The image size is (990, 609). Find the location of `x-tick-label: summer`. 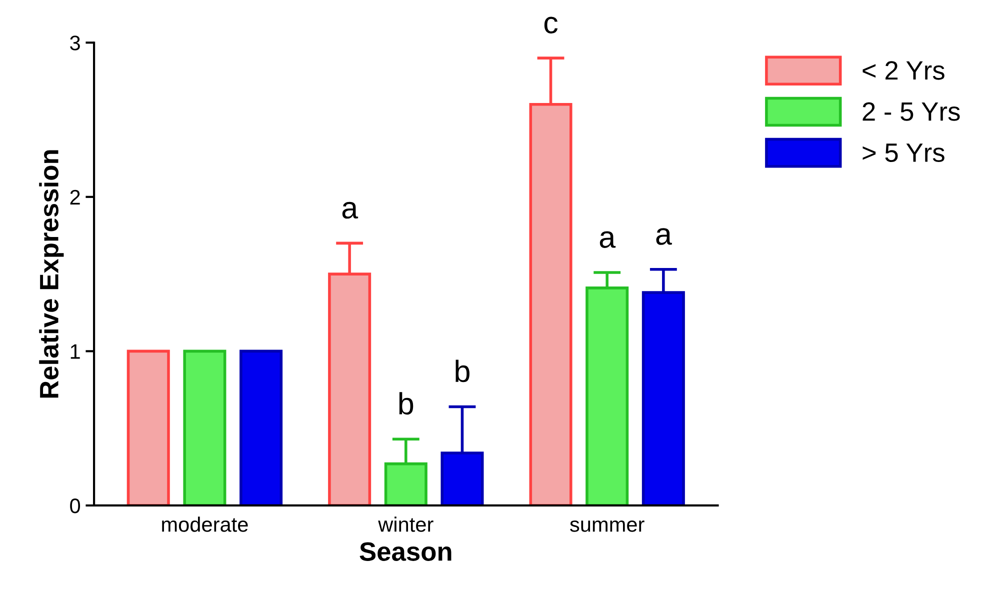

x-tick-label: summer is located at coordinates (607, 526).